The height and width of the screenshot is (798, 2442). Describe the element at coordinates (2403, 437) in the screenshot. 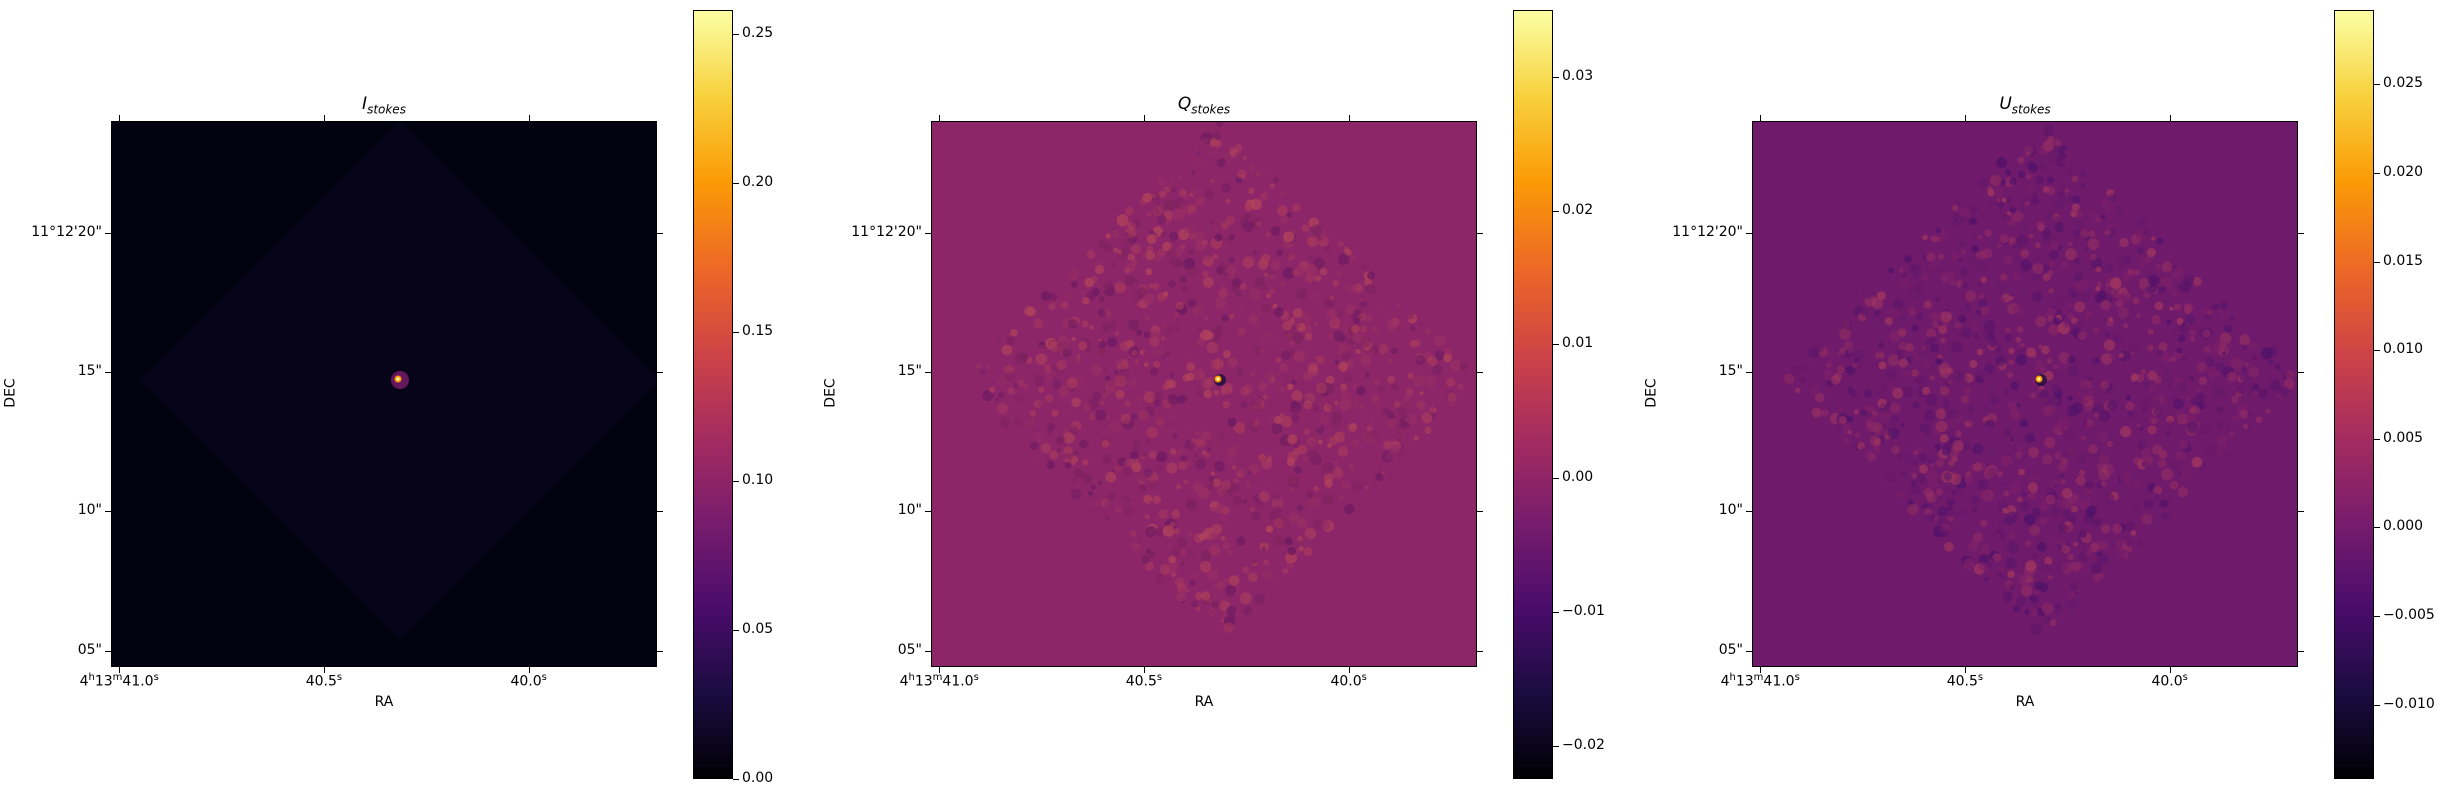

I see `colorbar-tick-label: 0.005` at that location.